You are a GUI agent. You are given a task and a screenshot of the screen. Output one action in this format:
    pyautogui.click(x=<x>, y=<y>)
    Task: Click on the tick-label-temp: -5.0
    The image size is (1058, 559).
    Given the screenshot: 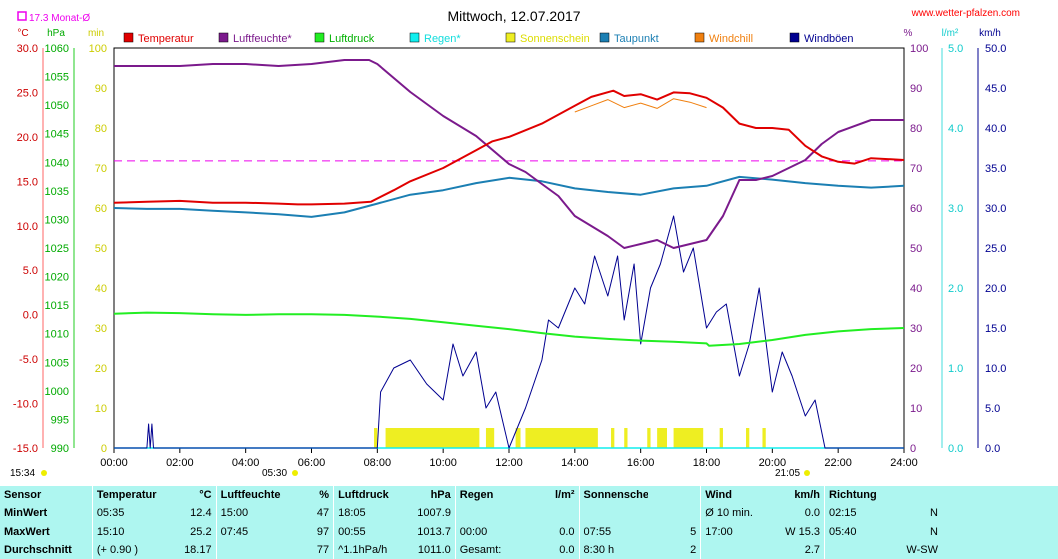 What is the action you would take?
    pyautogui.click(x=28, y=360)
    